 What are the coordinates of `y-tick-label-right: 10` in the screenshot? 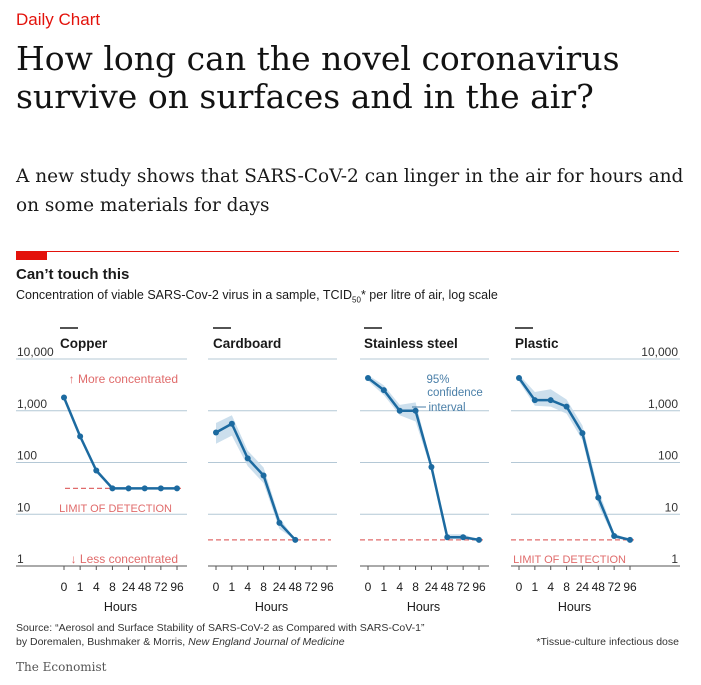 It's located at (672, 507).